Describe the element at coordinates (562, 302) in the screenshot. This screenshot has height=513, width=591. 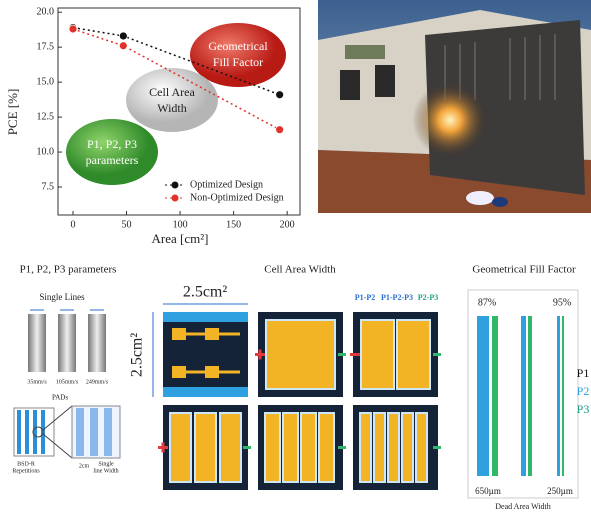
I see `percent: 95%` at that location.